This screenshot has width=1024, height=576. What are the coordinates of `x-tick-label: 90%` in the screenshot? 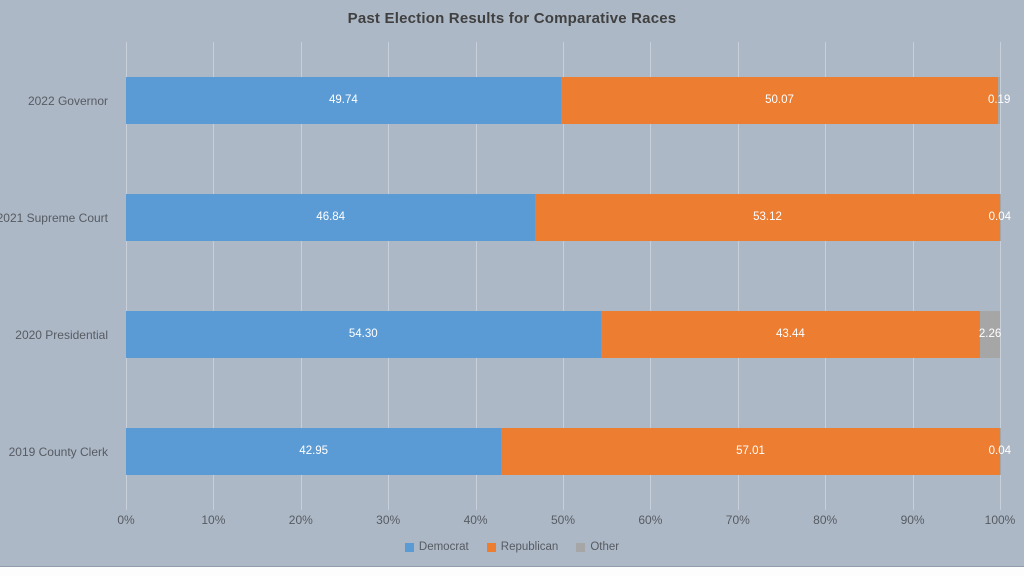 It's located at (912, 520).